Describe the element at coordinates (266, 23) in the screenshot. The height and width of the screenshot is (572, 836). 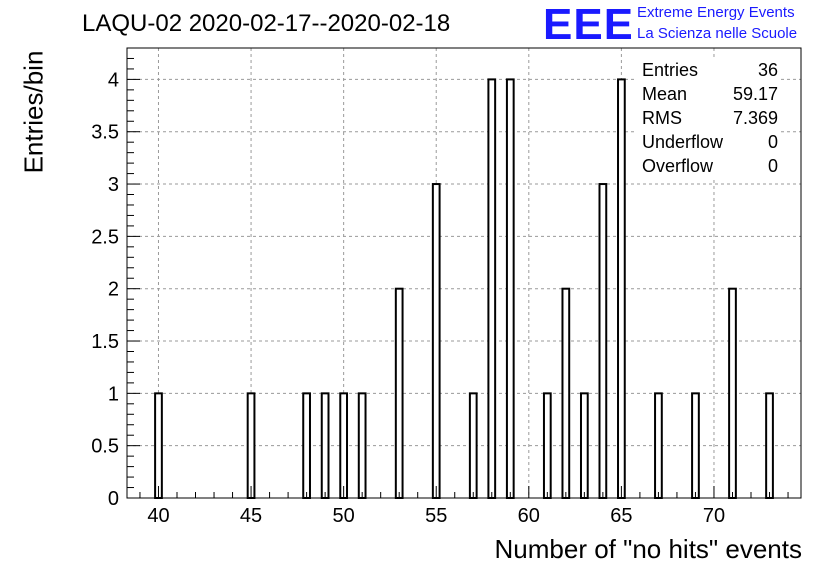
I see `chart-title: LAQU-02 2020-02-17--2020-02-18` at that location.